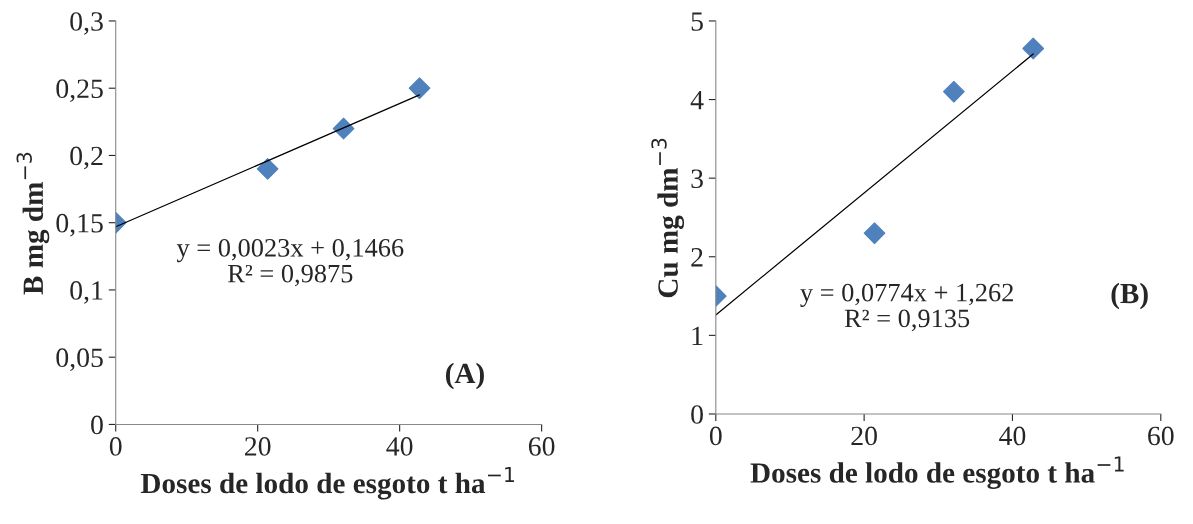 This screenshot has height=524, width=1193. Describe the element at coordinates (697, 100) in the screenshot. I see `y-tick-label: 4` at that location.